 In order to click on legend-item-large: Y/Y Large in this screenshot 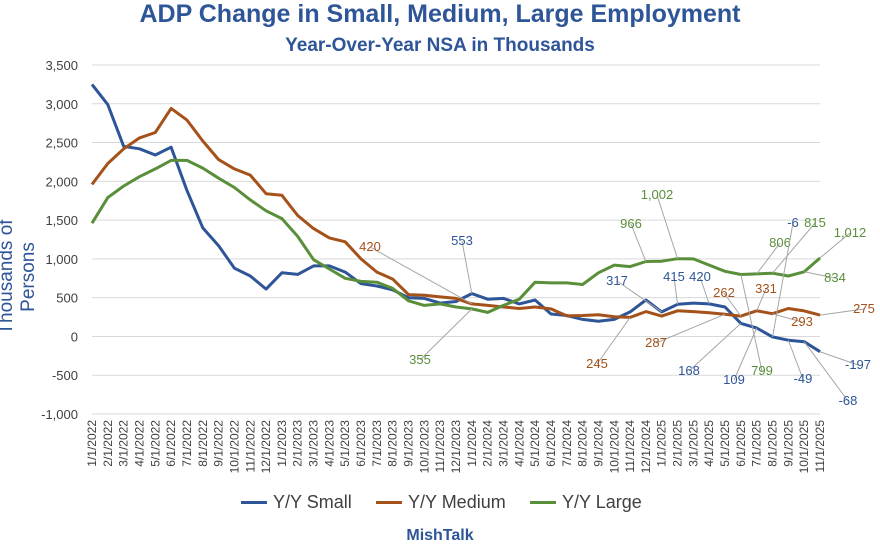, I will do `click(586, 502)`.